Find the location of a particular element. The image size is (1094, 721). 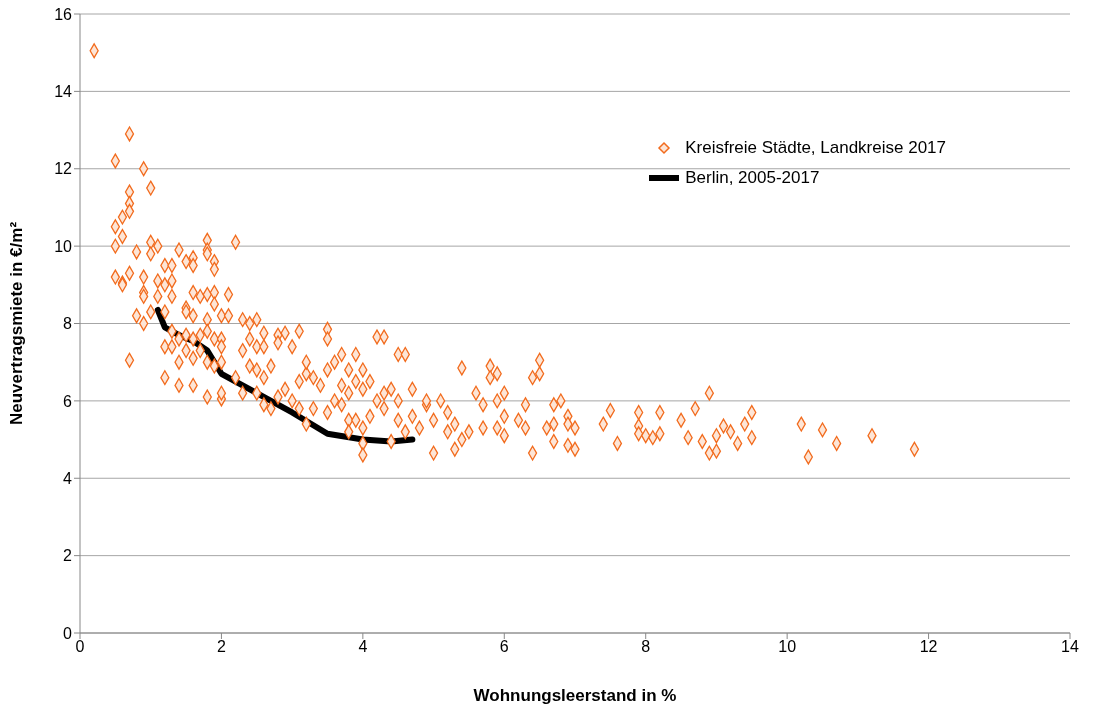

x-tick-label: 6 is located at coordinates (504, 647).